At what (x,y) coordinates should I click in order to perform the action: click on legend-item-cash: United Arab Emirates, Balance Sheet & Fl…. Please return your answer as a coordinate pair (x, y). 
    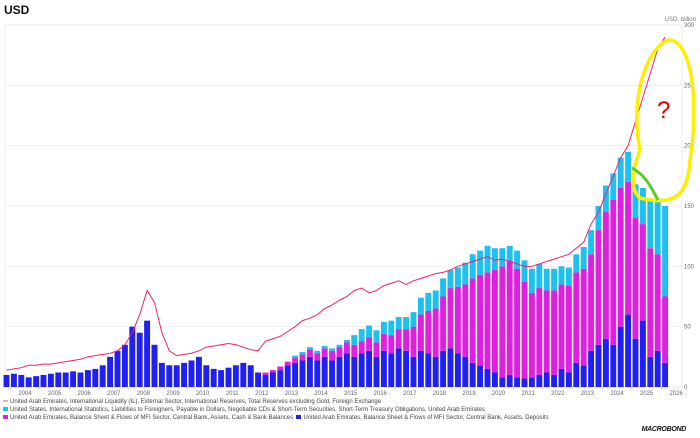
    Looking at the image, I should click on (276, 418).